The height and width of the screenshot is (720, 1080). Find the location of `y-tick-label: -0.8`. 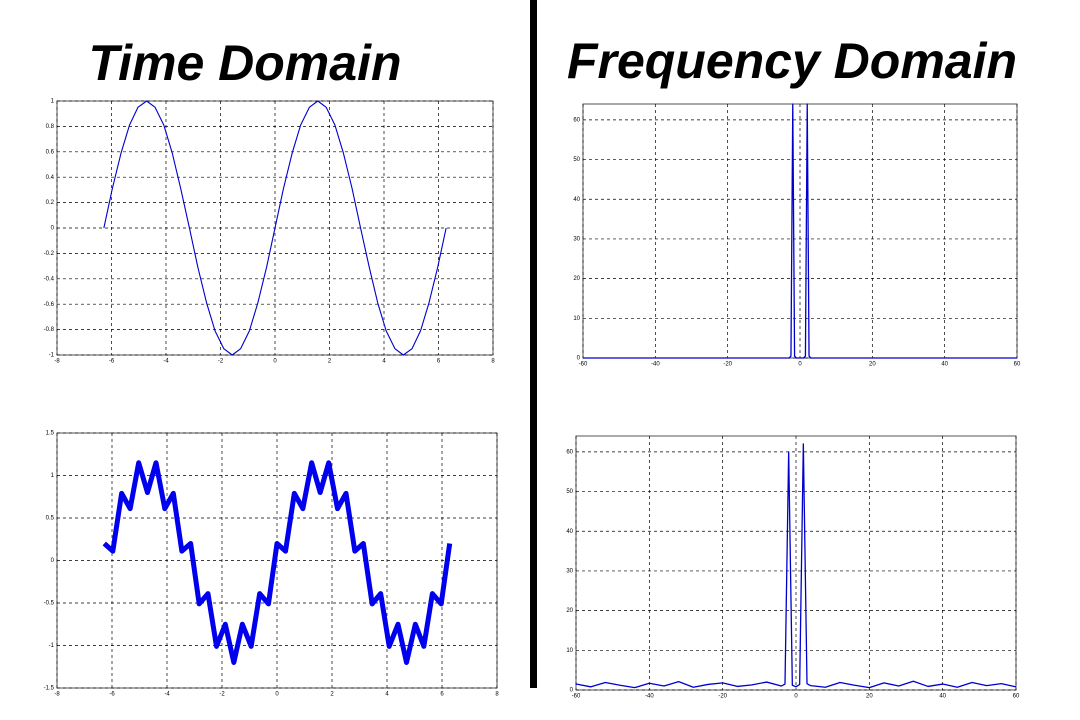

y-tick-label: -0.8 is located at coordinates (49, 330).